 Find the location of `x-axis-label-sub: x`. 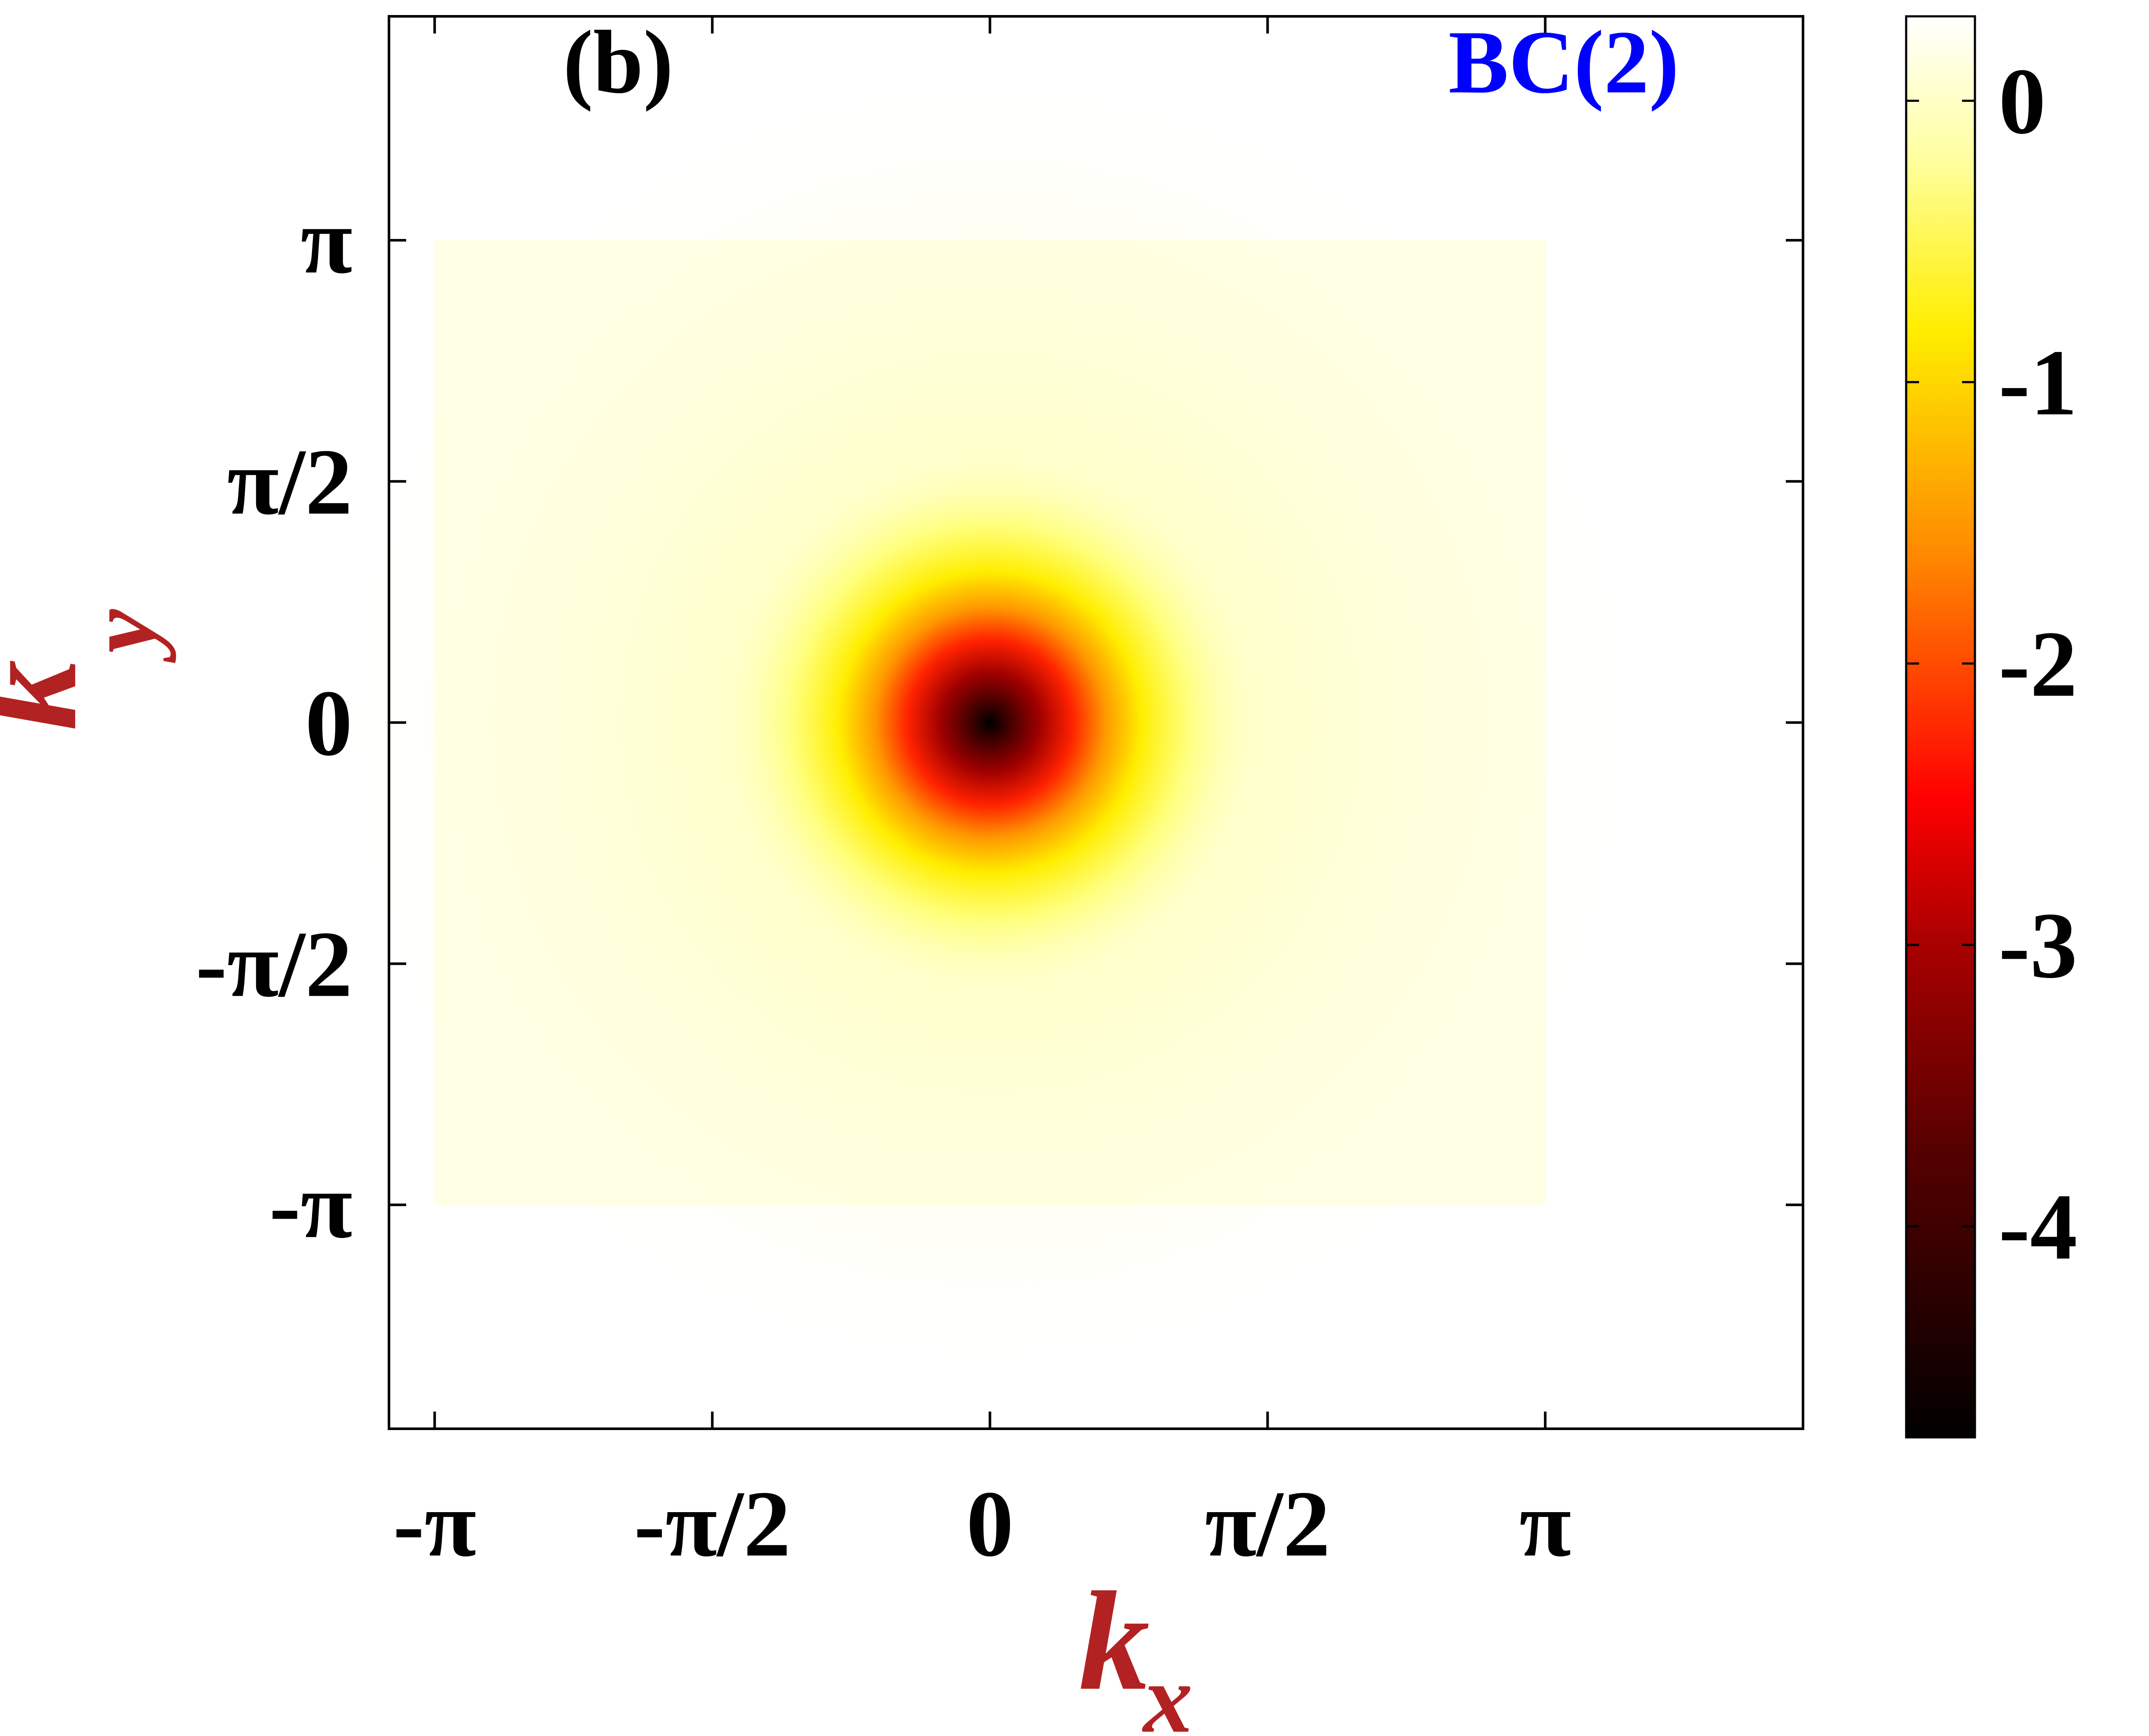

x-axis-label-sub: x is located at coordinates (1167, 1690).